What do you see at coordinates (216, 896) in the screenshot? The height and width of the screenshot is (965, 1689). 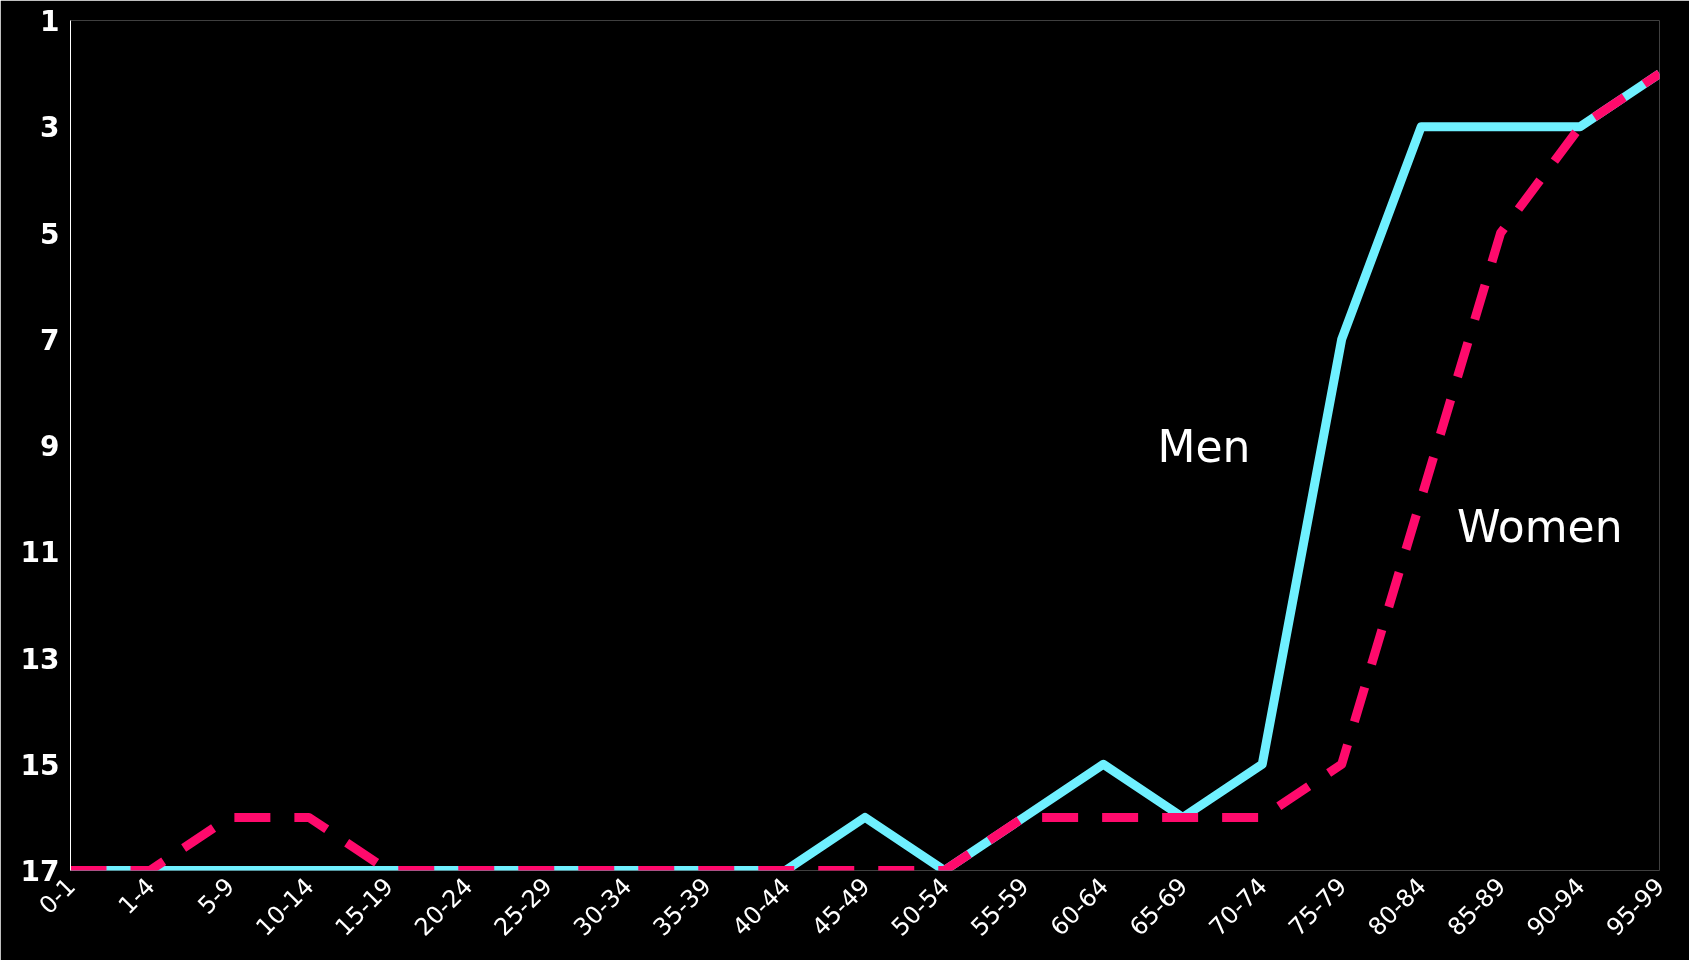 I see `x-tick-label: 5-9` at bounding box center [216, 896].